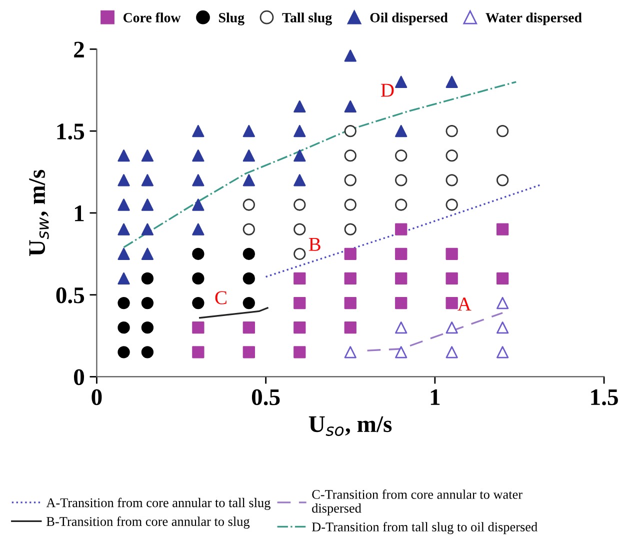  I want to click on y-axis-title: U$_{sw}$, m/s, so click(39, 213).